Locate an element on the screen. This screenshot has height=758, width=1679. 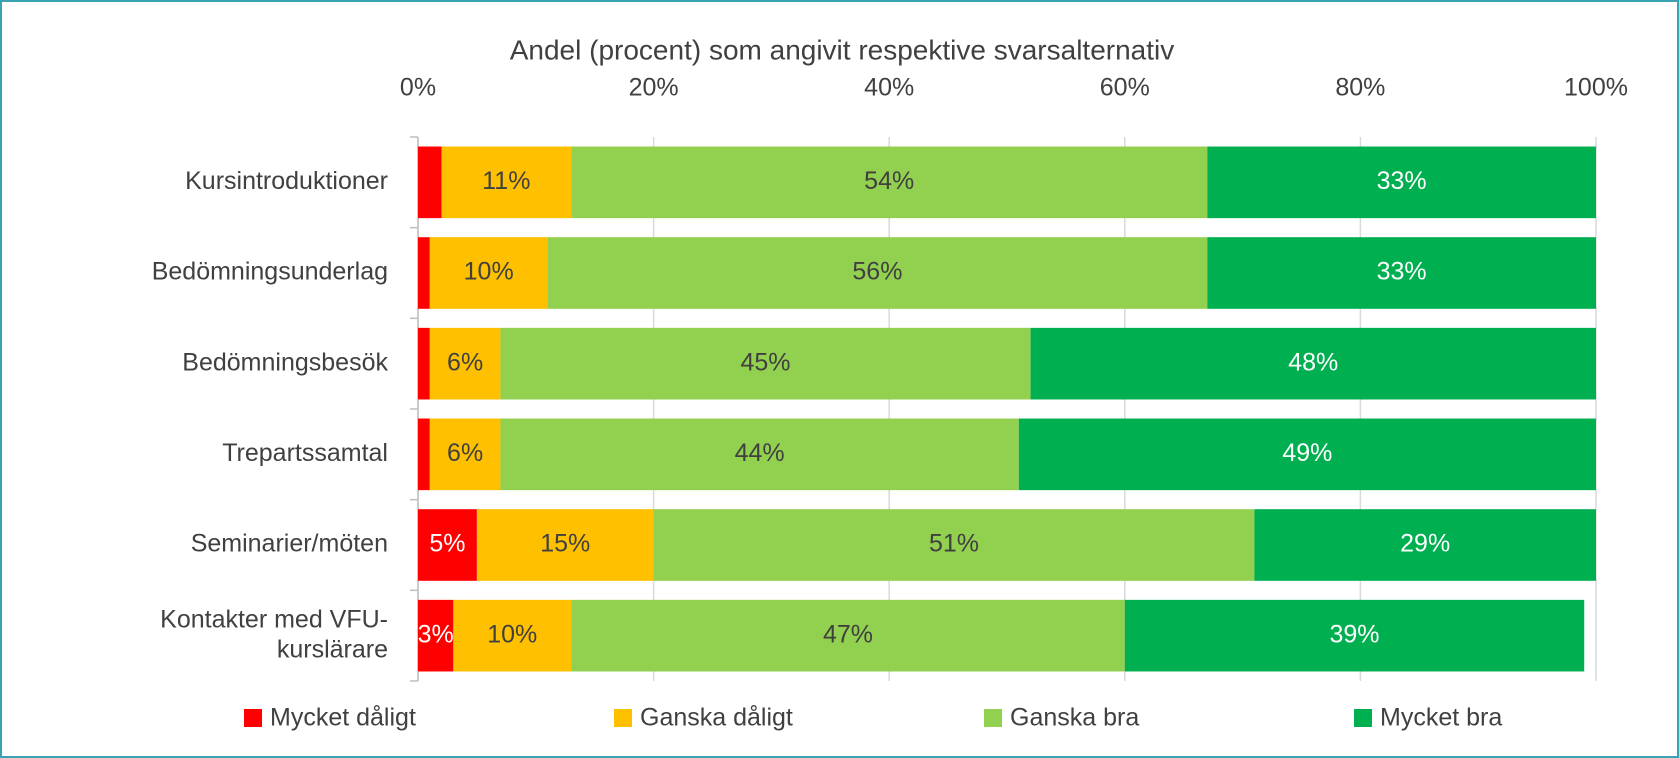
data-label: 15% is located at coordinates (565, 544).